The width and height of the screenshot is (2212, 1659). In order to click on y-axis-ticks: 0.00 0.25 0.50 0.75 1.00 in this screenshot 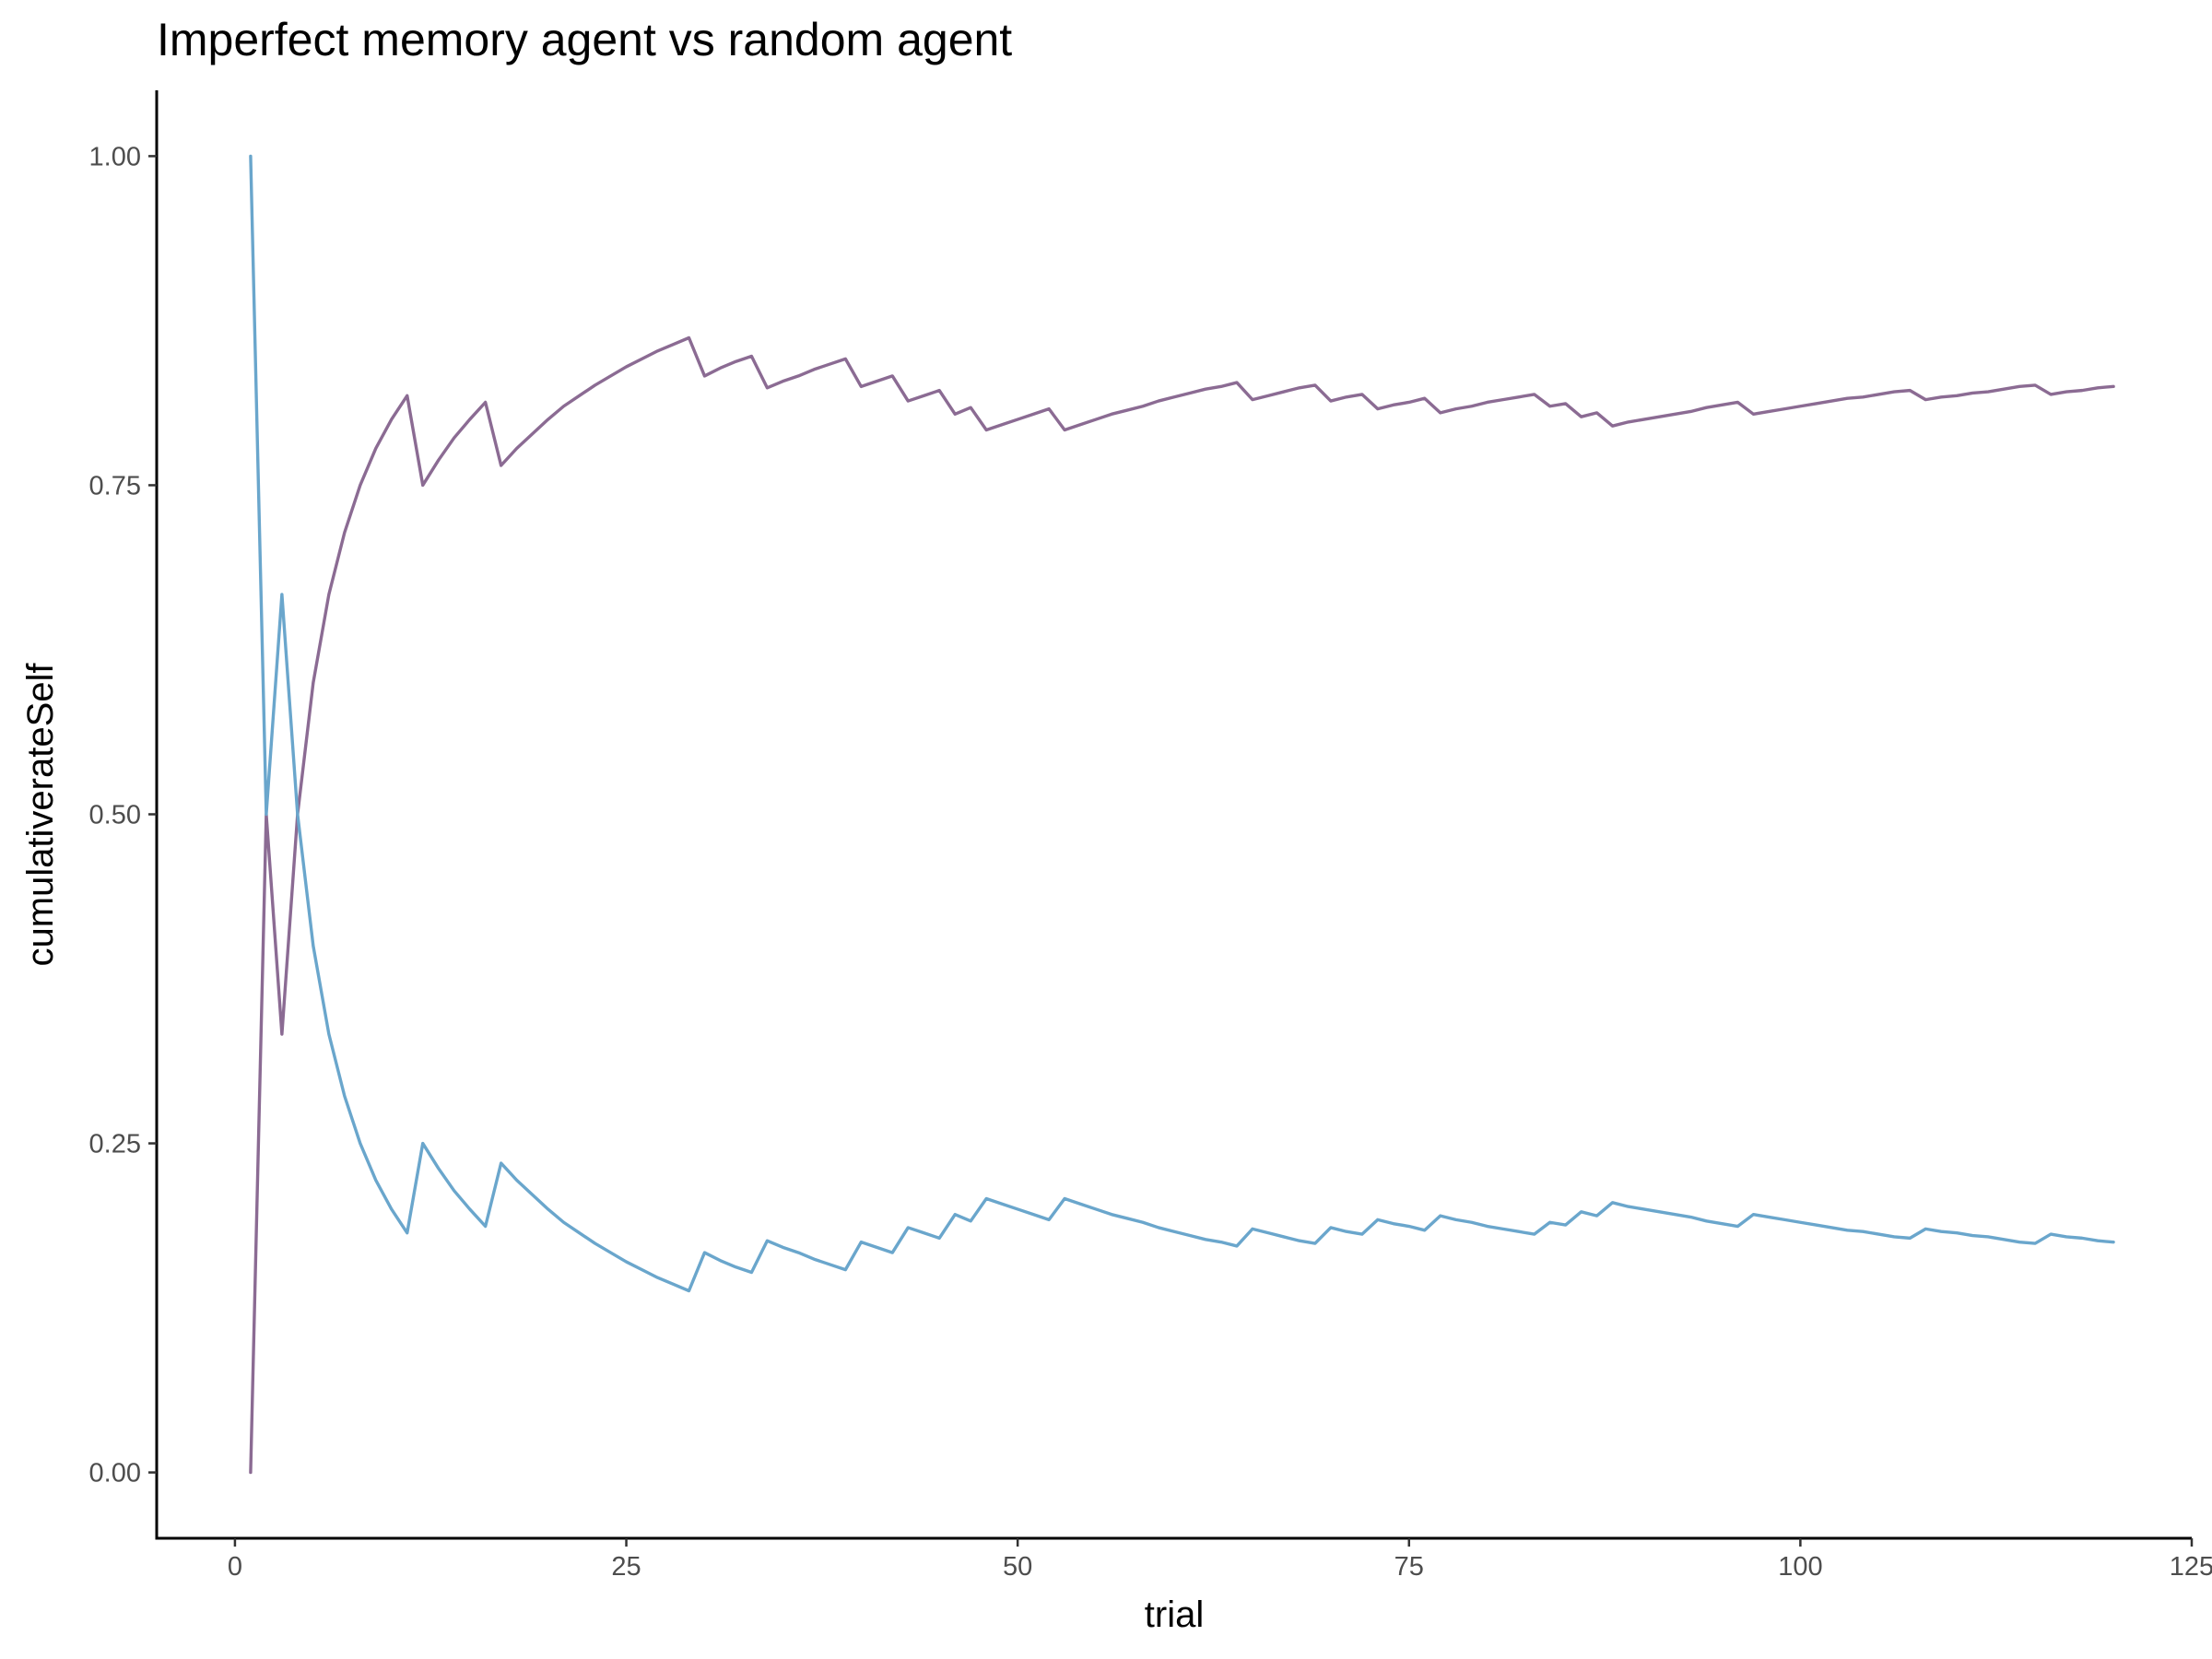, I will do `click(123, 815)`.